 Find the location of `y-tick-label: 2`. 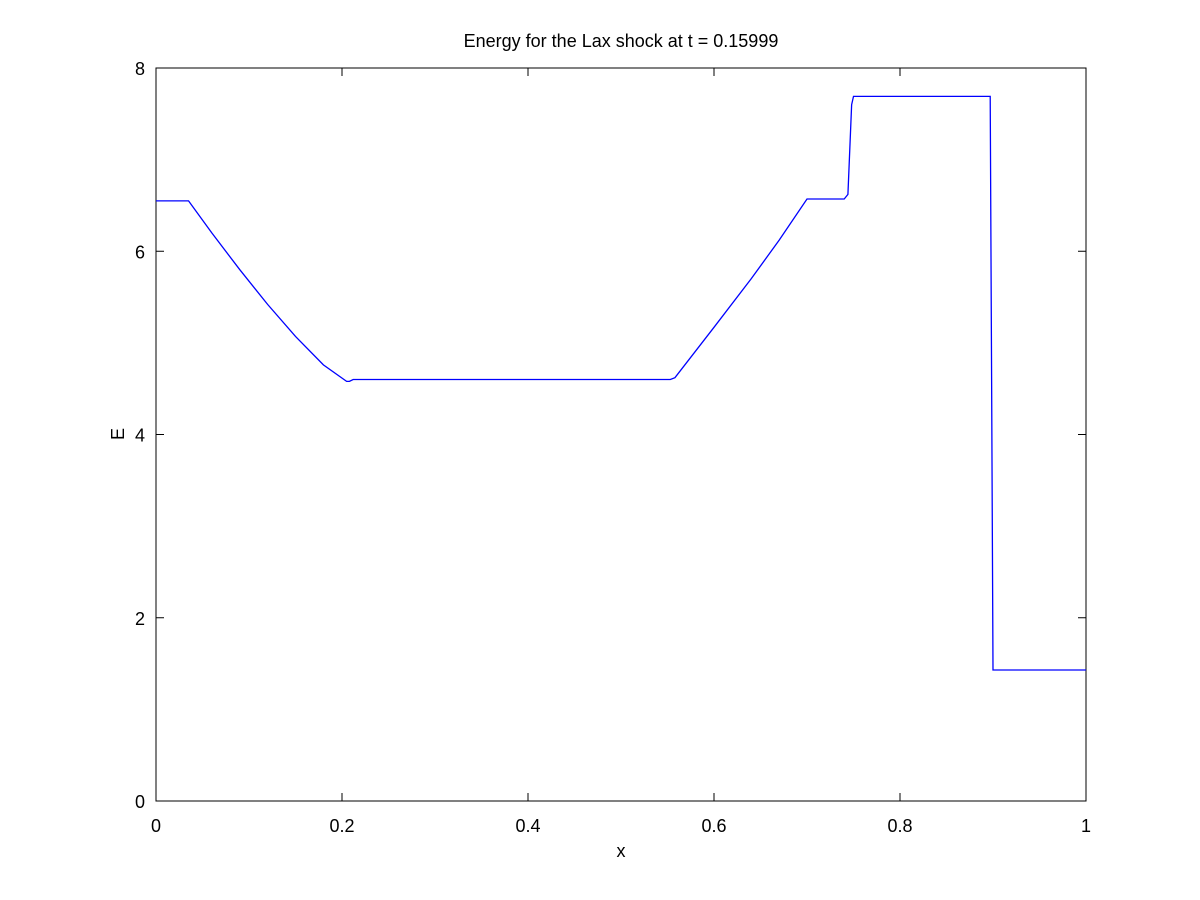

y-tick-label: 2 is located at coordinates (140, 619).